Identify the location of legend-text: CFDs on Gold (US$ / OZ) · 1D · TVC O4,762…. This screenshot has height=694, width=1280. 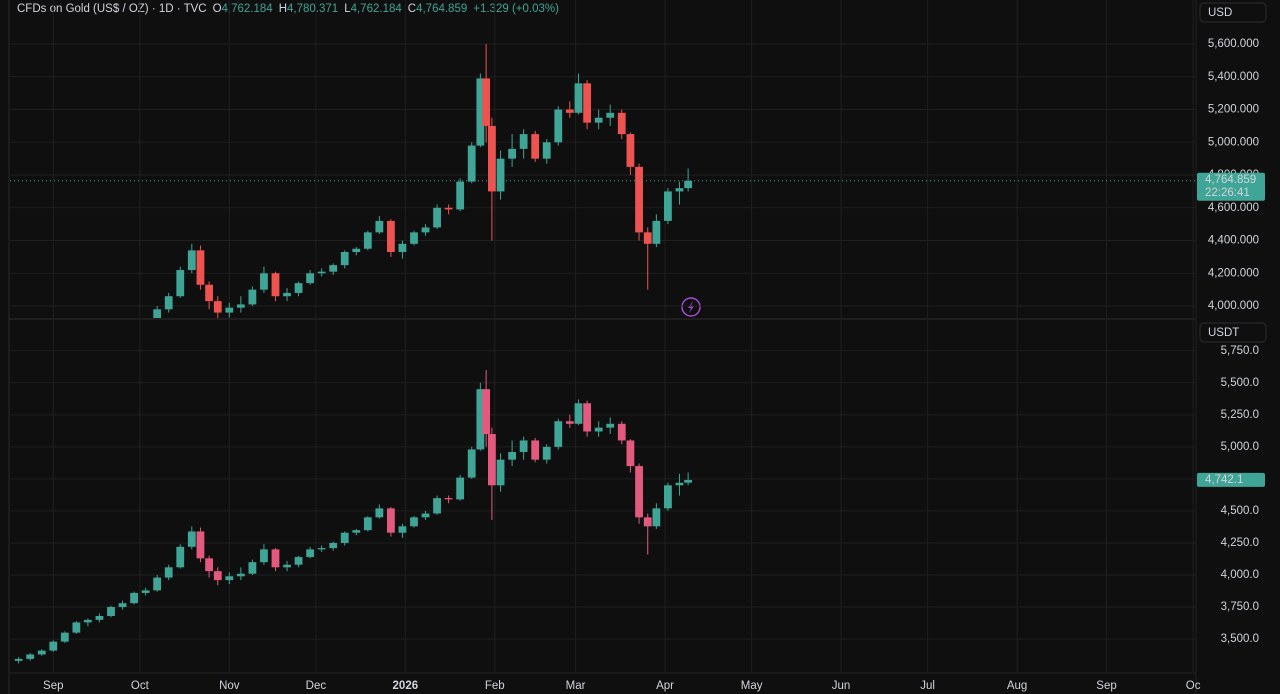
(288, 9).